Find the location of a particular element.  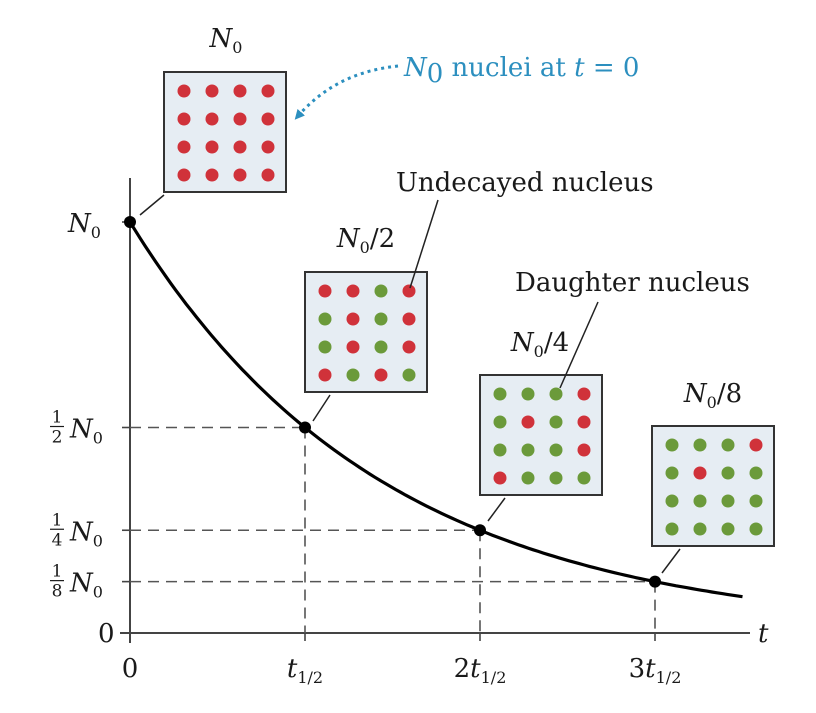

initial-callout: N0 nuclei at t = 0 is located at coordinates (521, 71).